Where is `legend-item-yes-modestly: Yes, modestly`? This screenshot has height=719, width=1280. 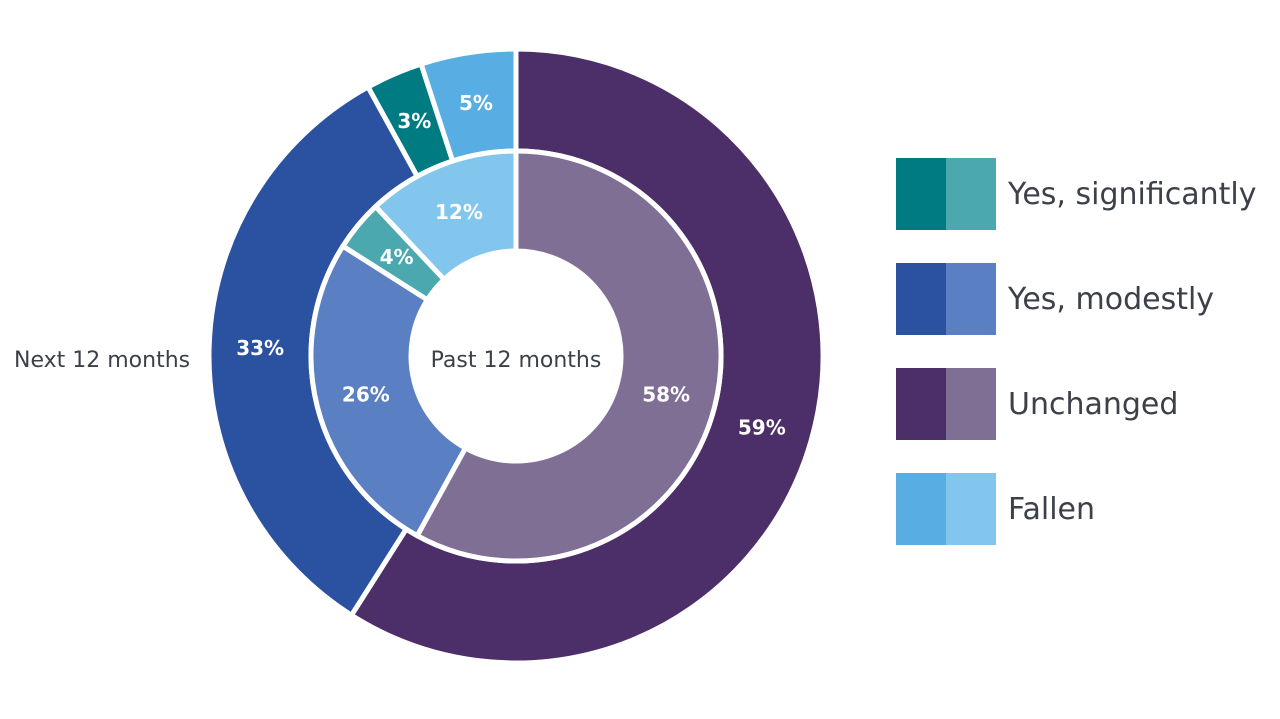 legend-item-yes-modestly: Yes, modestly is located at coordinates (1076, 299).